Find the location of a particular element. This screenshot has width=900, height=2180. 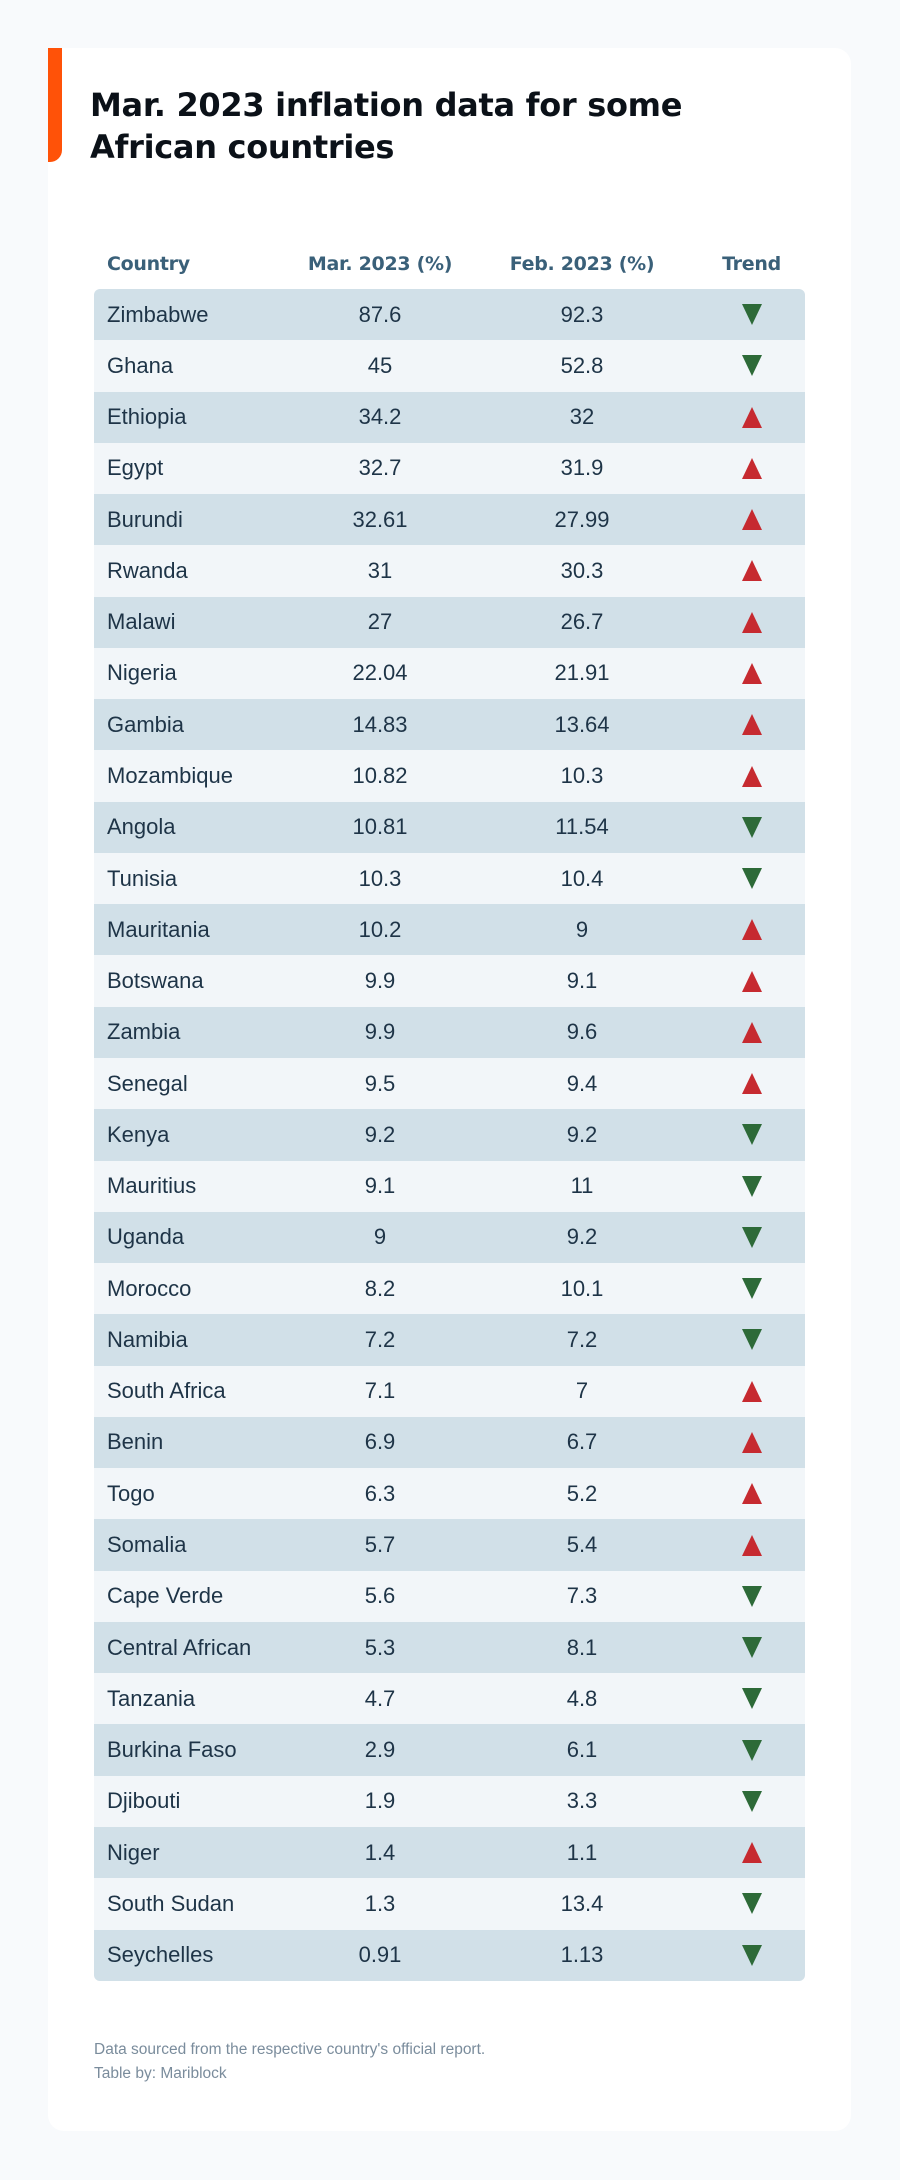

cell-mar-2023: 5.3 is located at coordinates (380, 1647).